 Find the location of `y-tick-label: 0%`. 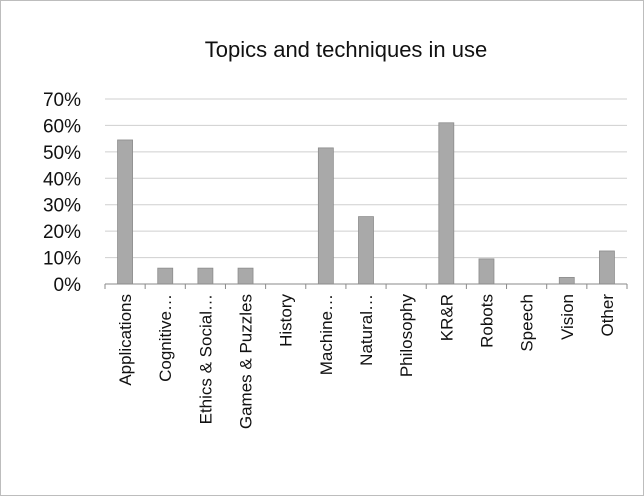

y-tick-label: 0% is located at coordinates (68, 285).